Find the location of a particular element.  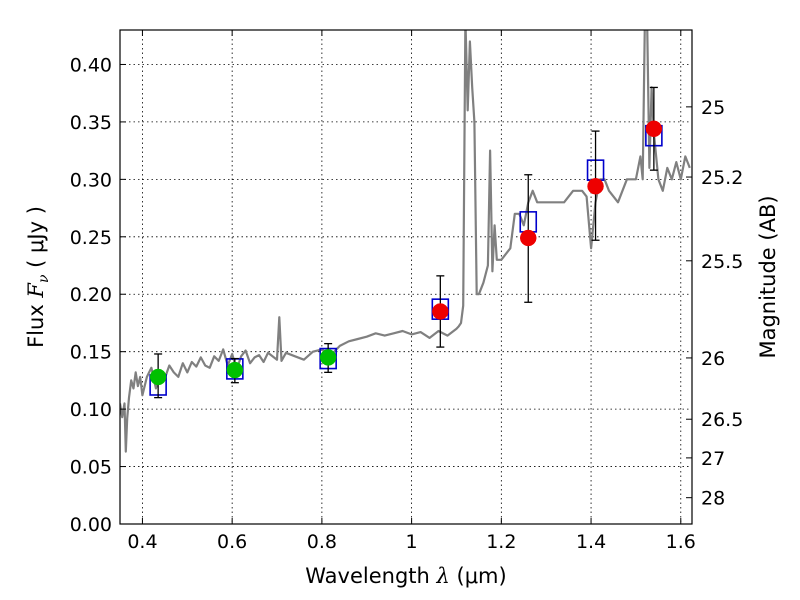

y-axis-label-unit: ( μJy ) is located at coordinates (36, 240).